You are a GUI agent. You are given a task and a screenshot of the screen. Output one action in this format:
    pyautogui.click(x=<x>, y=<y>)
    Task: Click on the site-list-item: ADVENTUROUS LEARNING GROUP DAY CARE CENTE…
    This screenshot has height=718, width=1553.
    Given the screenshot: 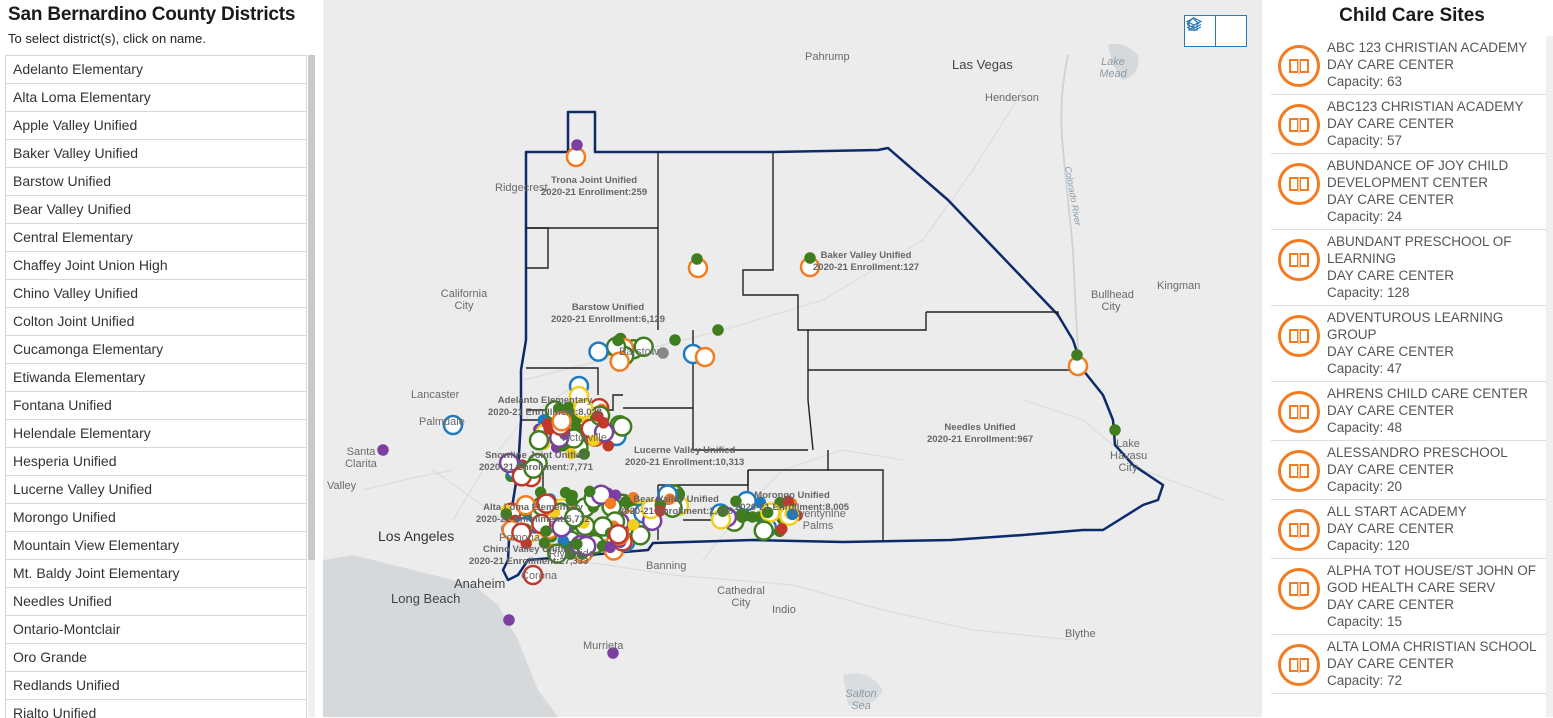 What is the action you would take?
    pyautogui.click(x=1408, y=344)
    